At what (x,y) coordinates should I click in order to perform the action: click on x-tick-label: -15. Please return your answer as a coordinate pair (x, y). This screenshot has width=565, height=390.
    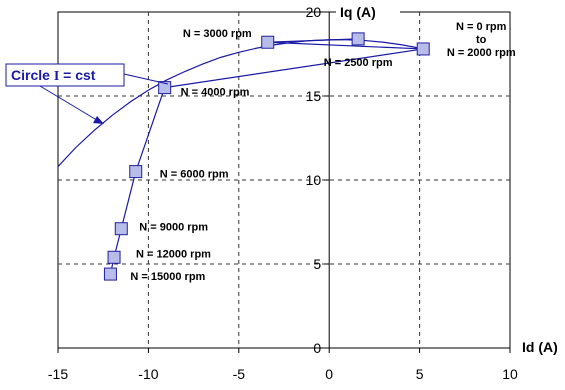
    Looking at the image, I should click on (58, 374).